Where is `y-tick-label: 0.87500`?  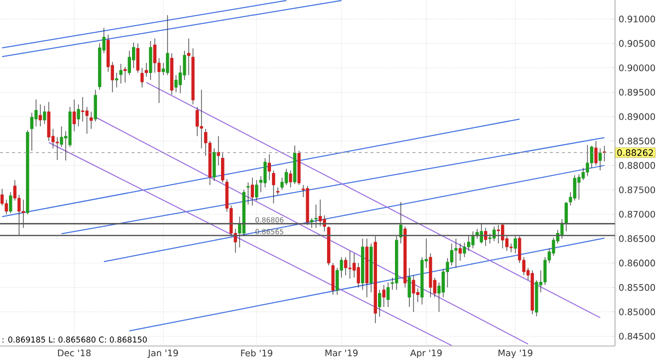 y-tick-label: 0.87500 is located at coordinates (637, 190).